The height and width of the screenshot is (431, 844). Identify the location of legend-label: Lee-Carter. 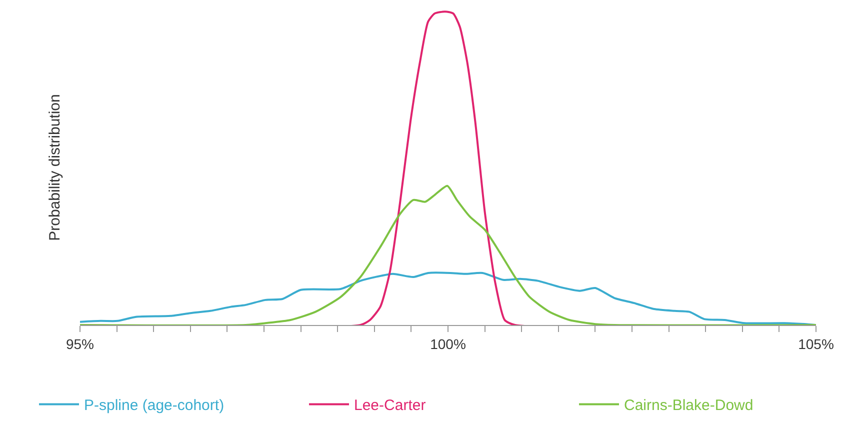
(390, 405).